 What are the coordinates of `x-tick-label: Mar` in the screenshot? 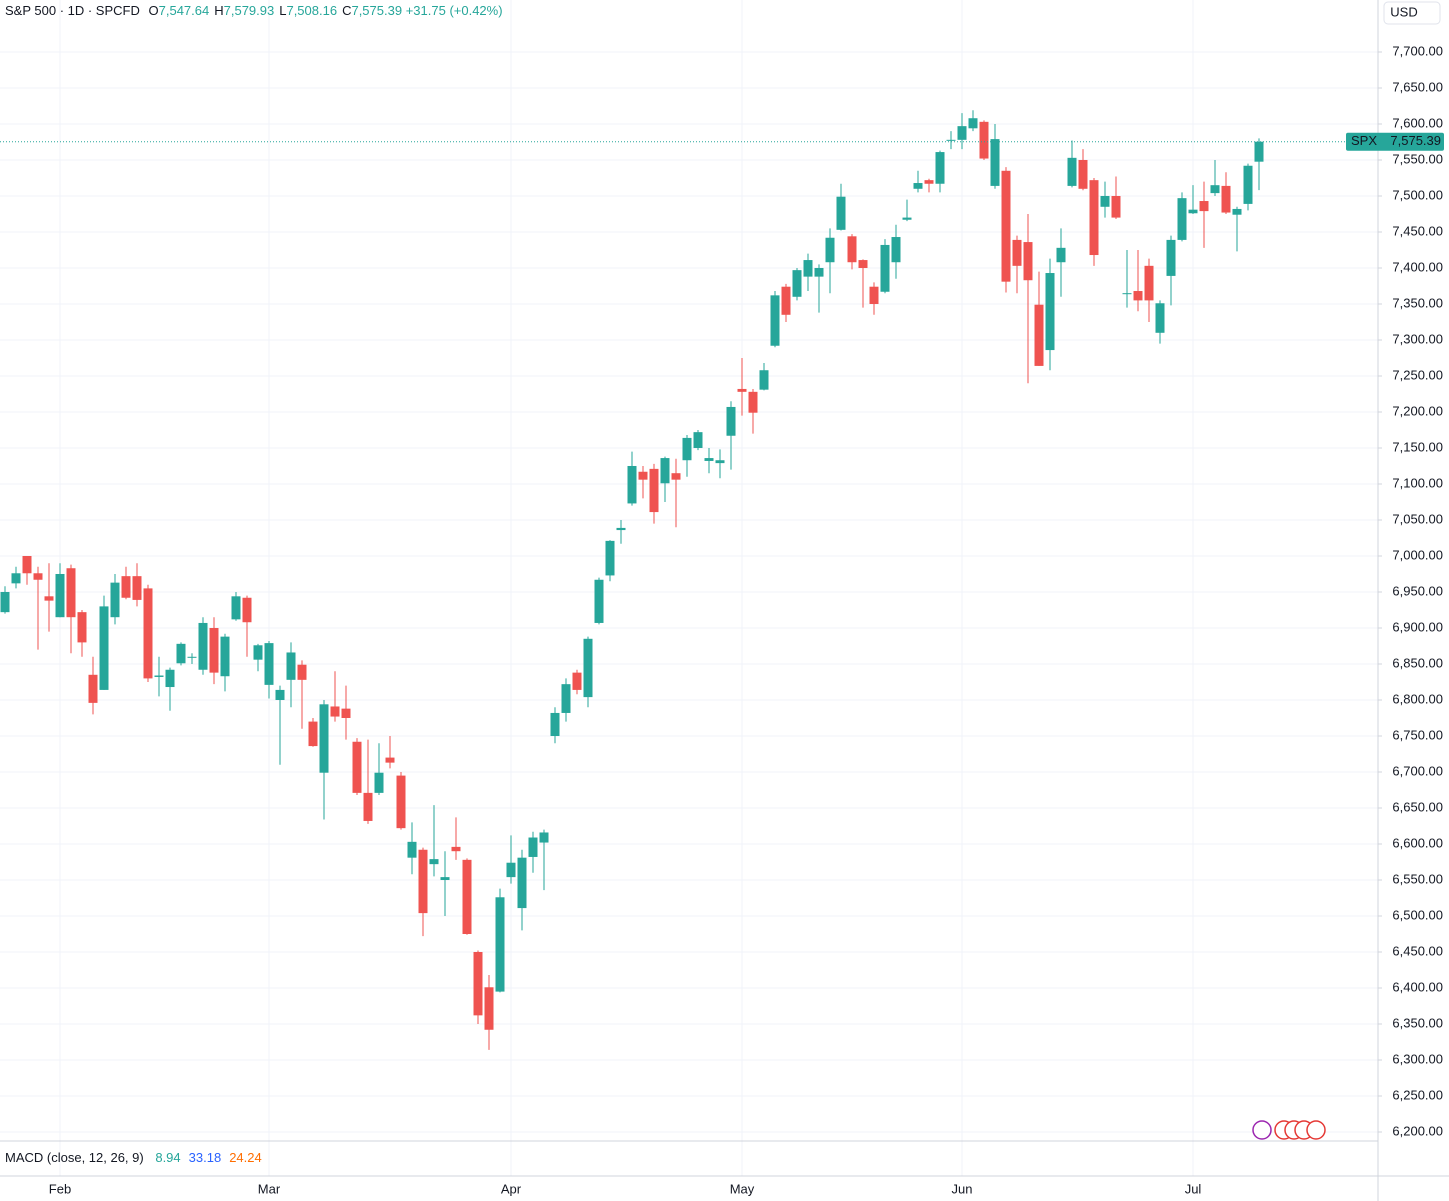 It's located at (269, 1188).